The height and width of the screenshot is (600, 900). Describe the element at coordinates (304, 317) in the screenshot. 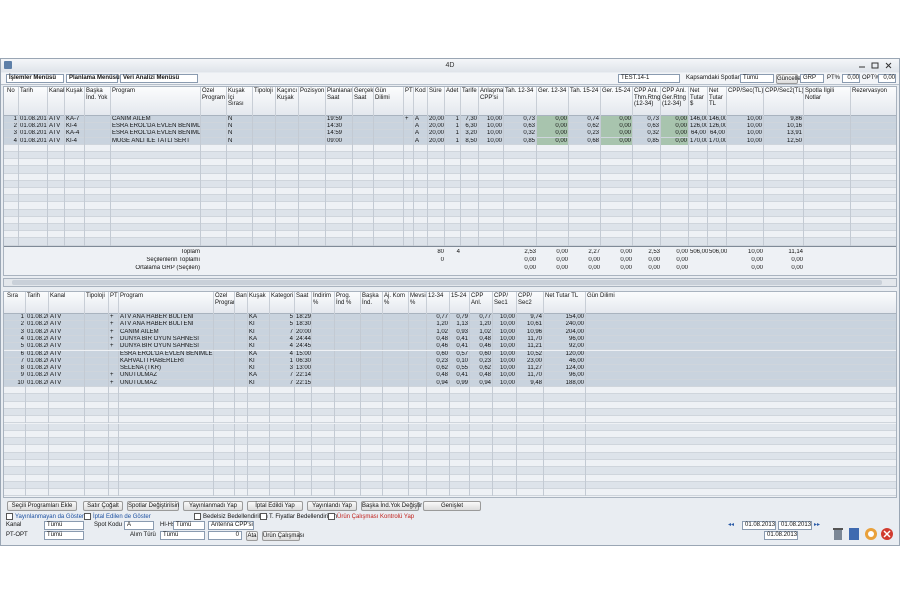

I see `table-cell: 18:29` at that location.